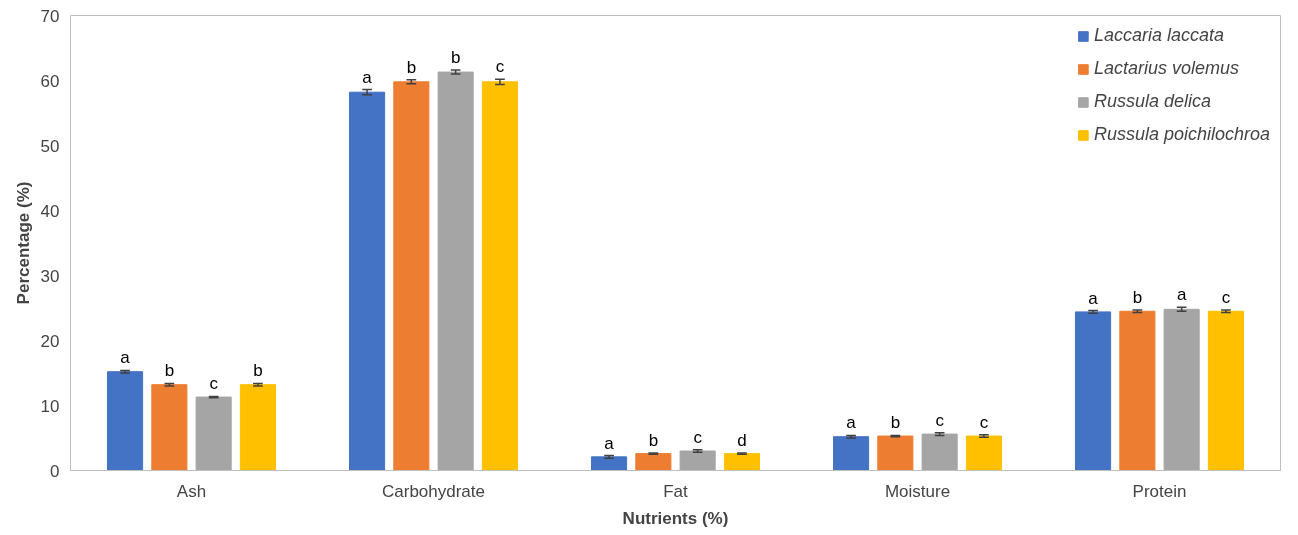 The height and width of the screenshot is (535, 1298). What do you see at coordinates (191, 491) in the screenshot?
I see `x-tick-label: Ash` at bounding box center [191, 491].